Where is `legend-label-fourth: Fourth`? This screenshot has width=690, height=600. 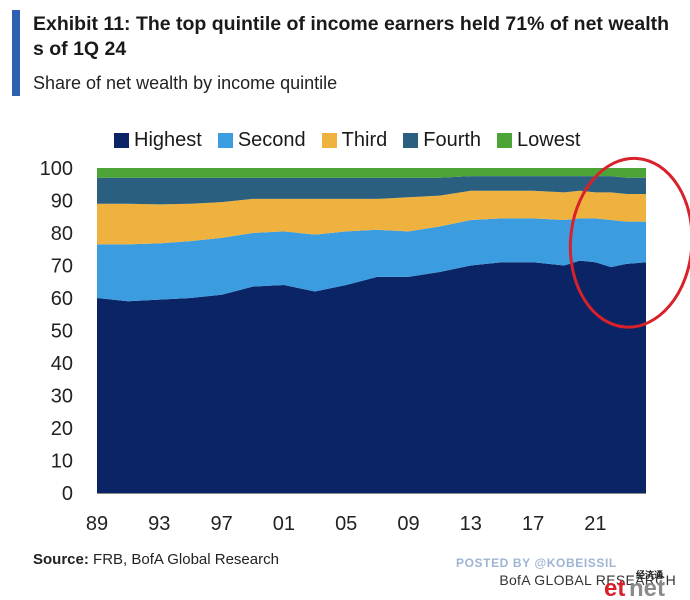
legend-label-fourth: Fourth is located at coordinates (452, 140).